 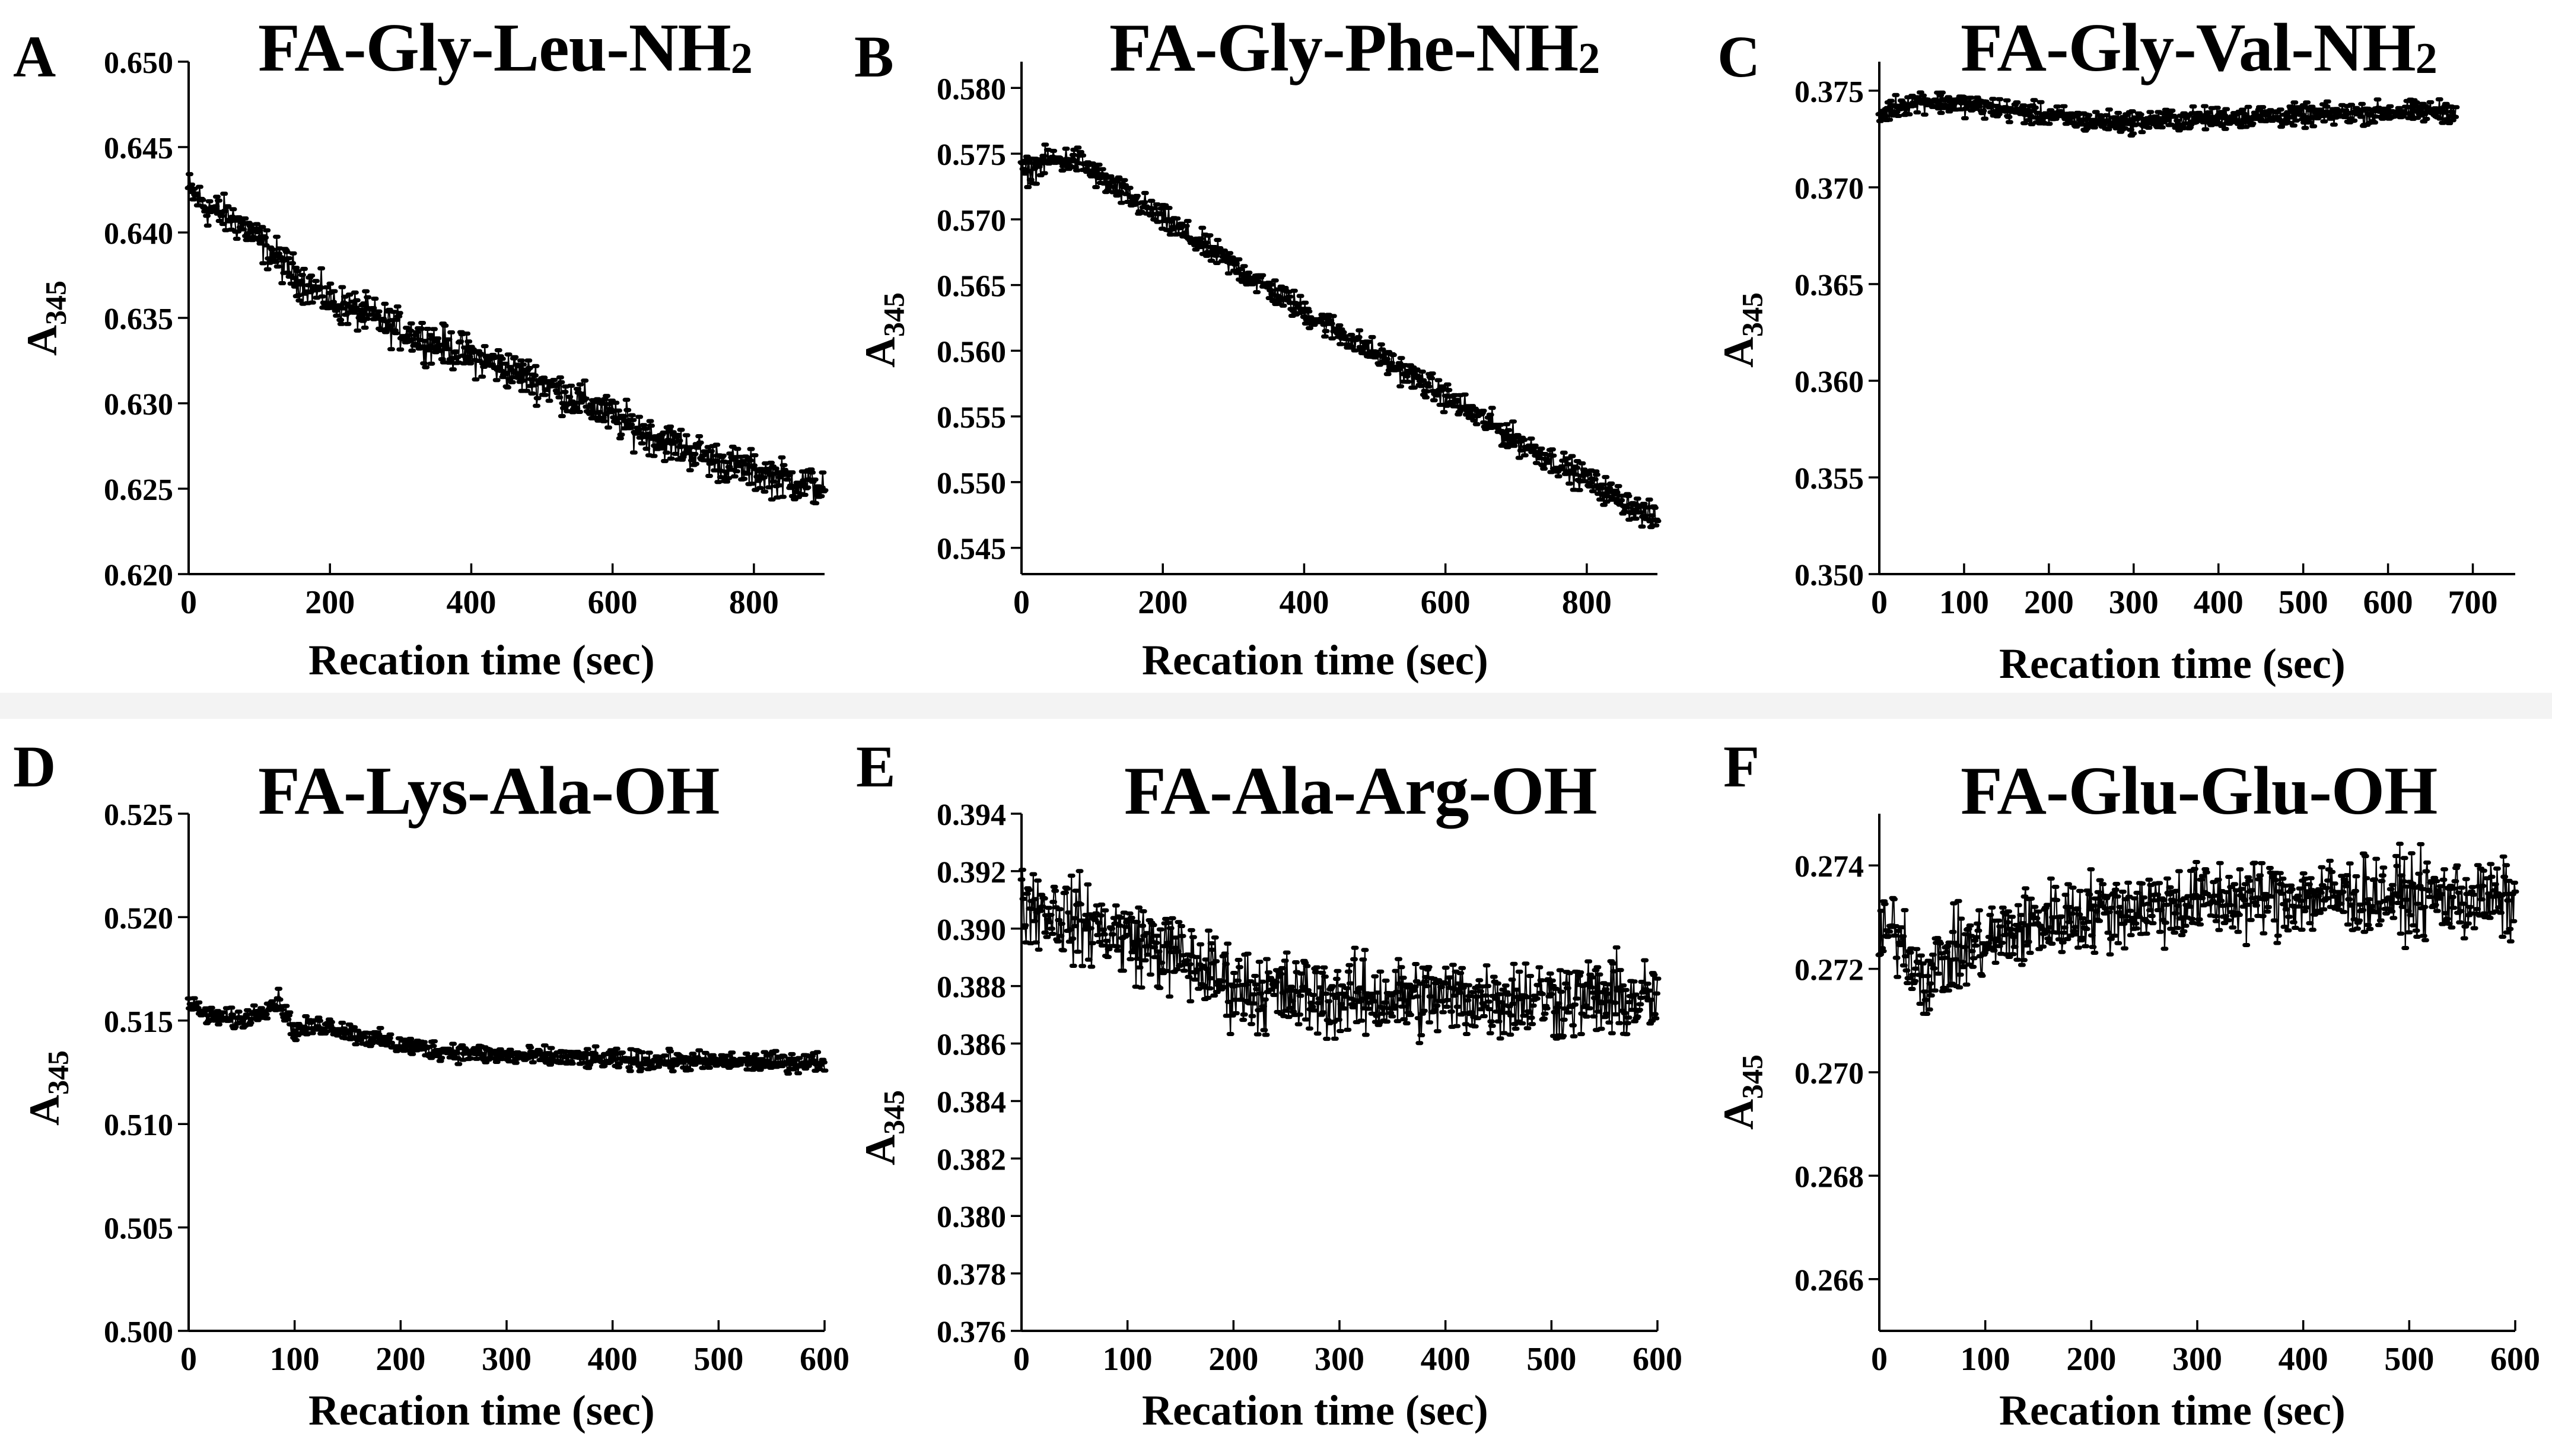 What do you see at coordinates (971, 221) in the screenshot?
I see `y-tick-label: 0.570` at bounding box center [971, 221].